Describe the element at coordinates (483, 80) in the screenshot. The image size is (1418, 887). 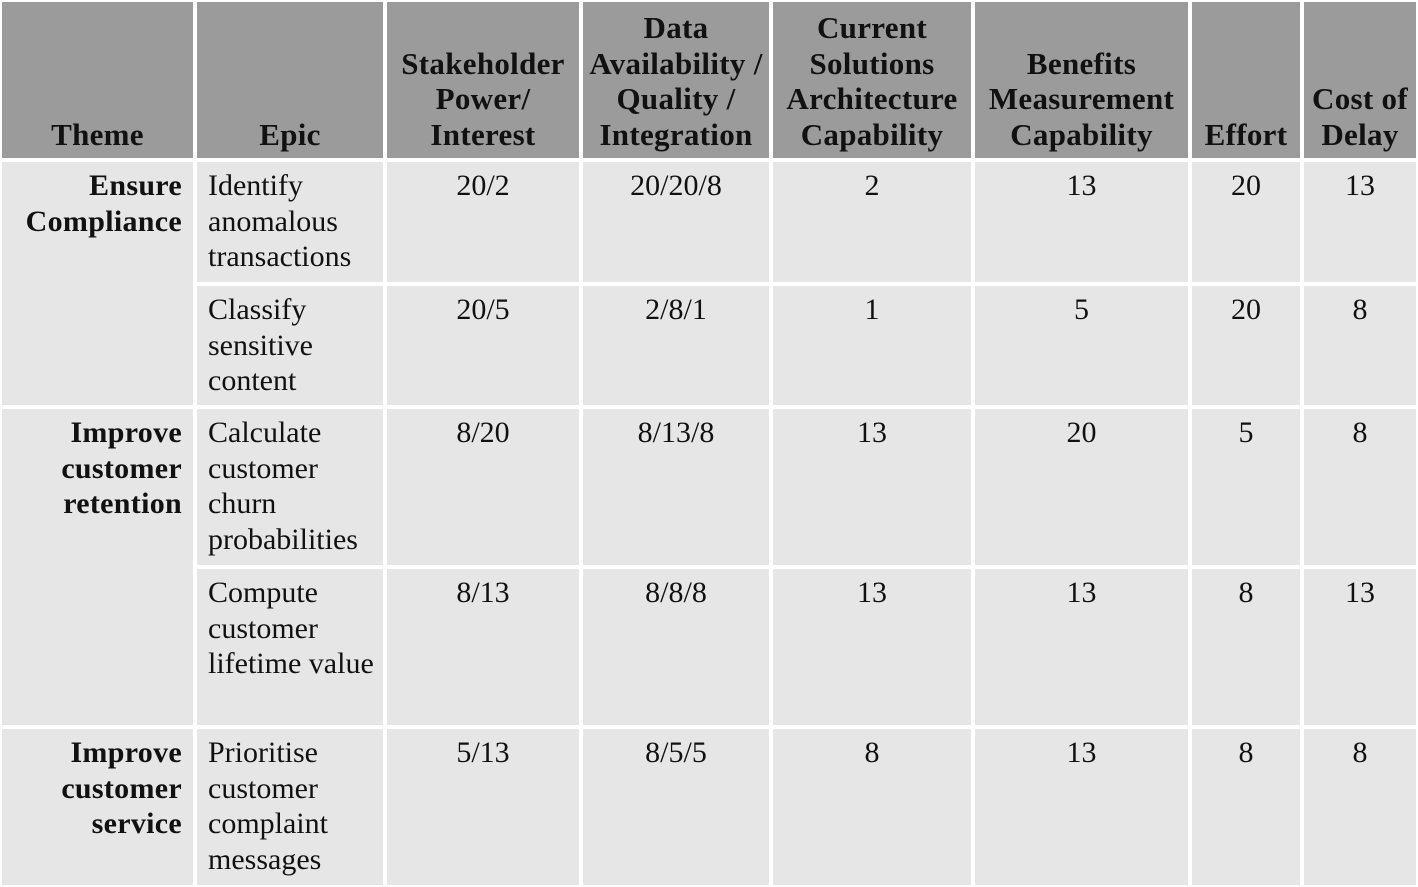
I see `header-stakeholder: Stakeholder Power/ Interest` at that location.